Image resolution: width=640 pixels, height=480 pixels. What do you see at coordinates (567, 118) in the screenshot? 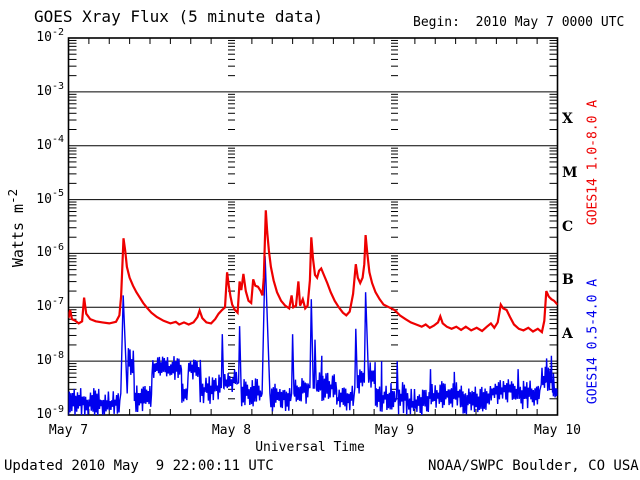
I see `flare-class-letter: X` at bounding box center [567, 118].